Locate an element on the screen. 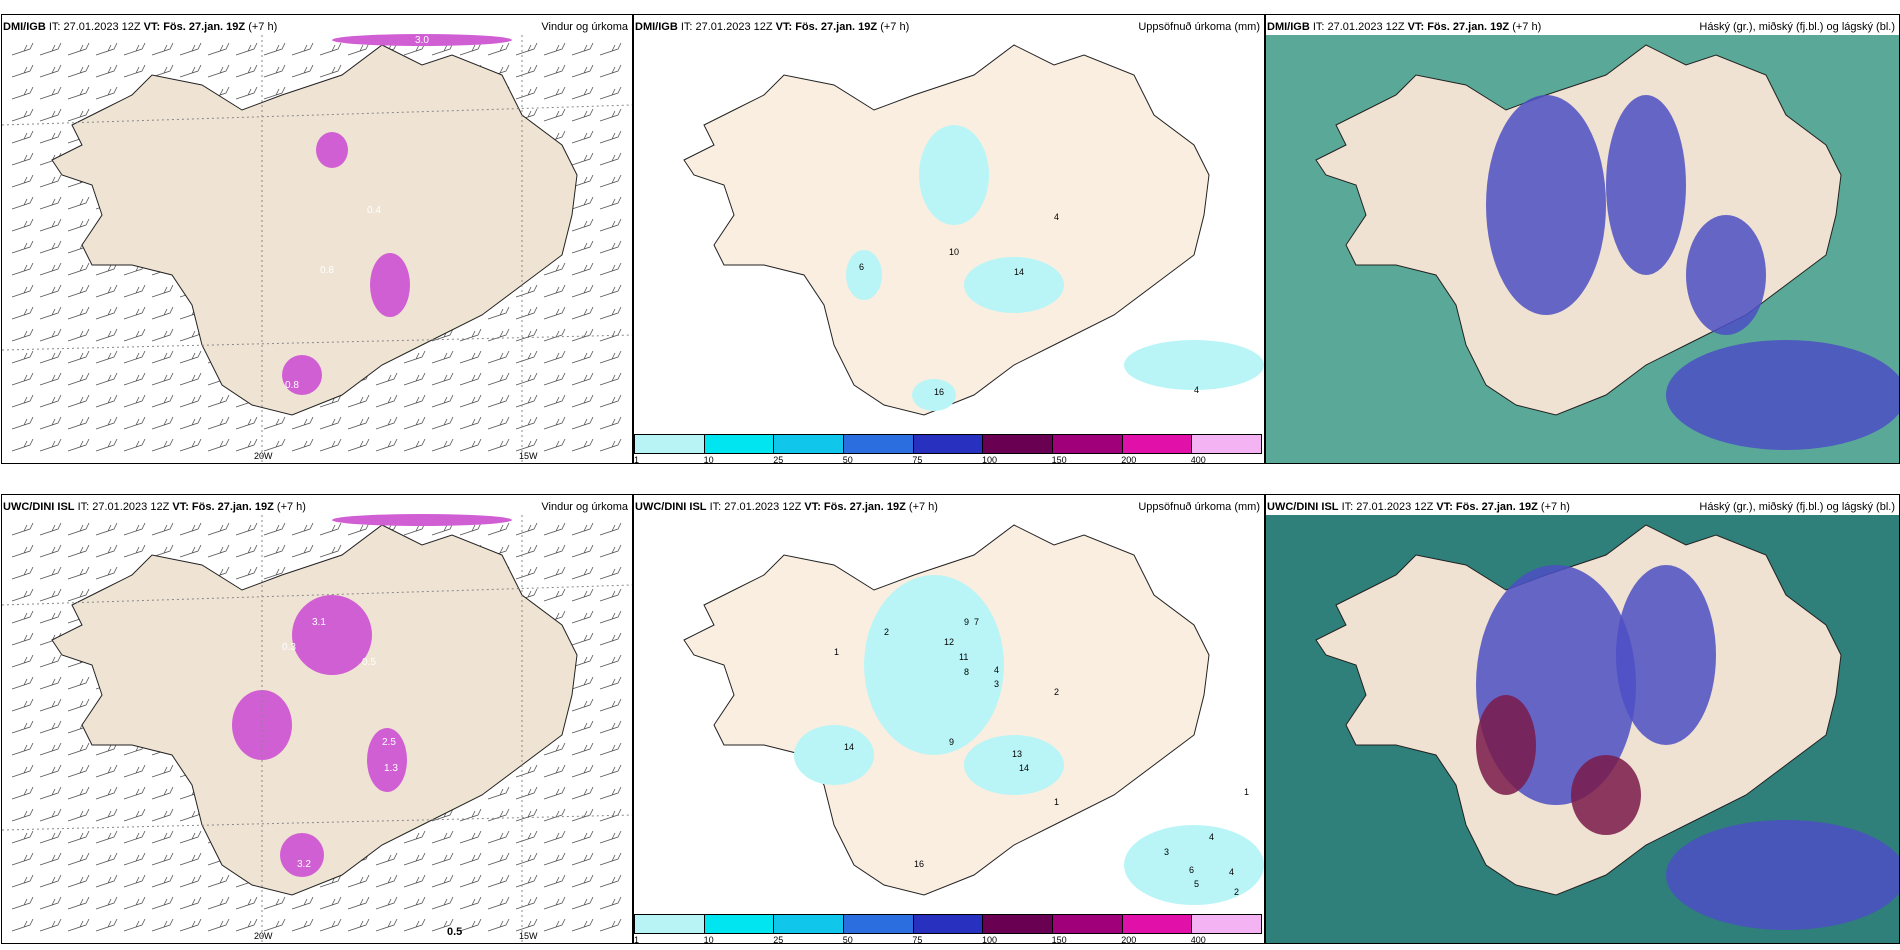 The image size is (1900, 950). cloud-mid is located at coordinates (1782, 875).